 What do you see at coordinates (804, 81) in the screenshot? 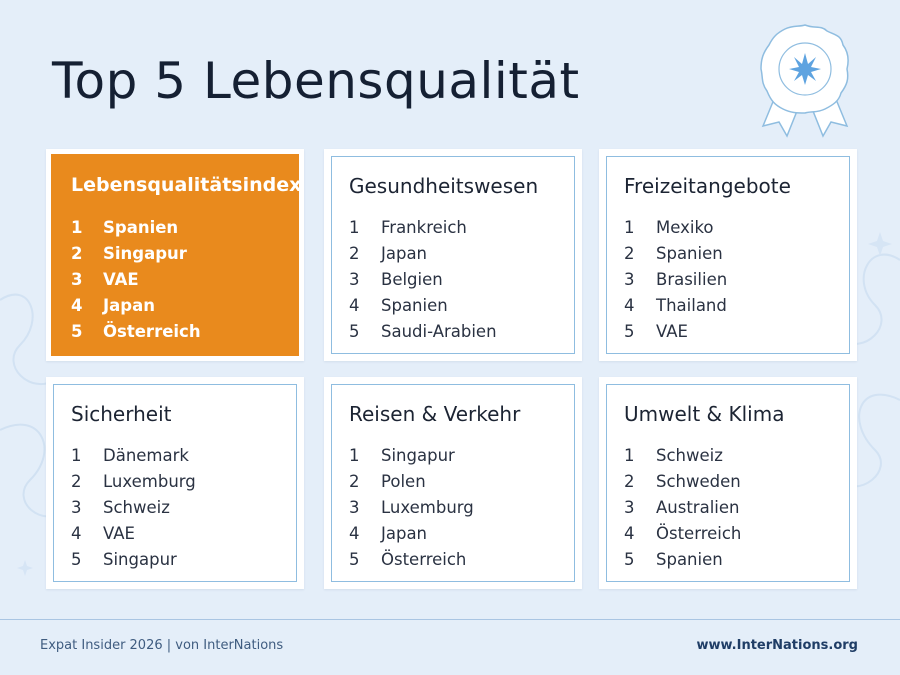
I see `rosette-award-icon` at bounding box center [804, 81].